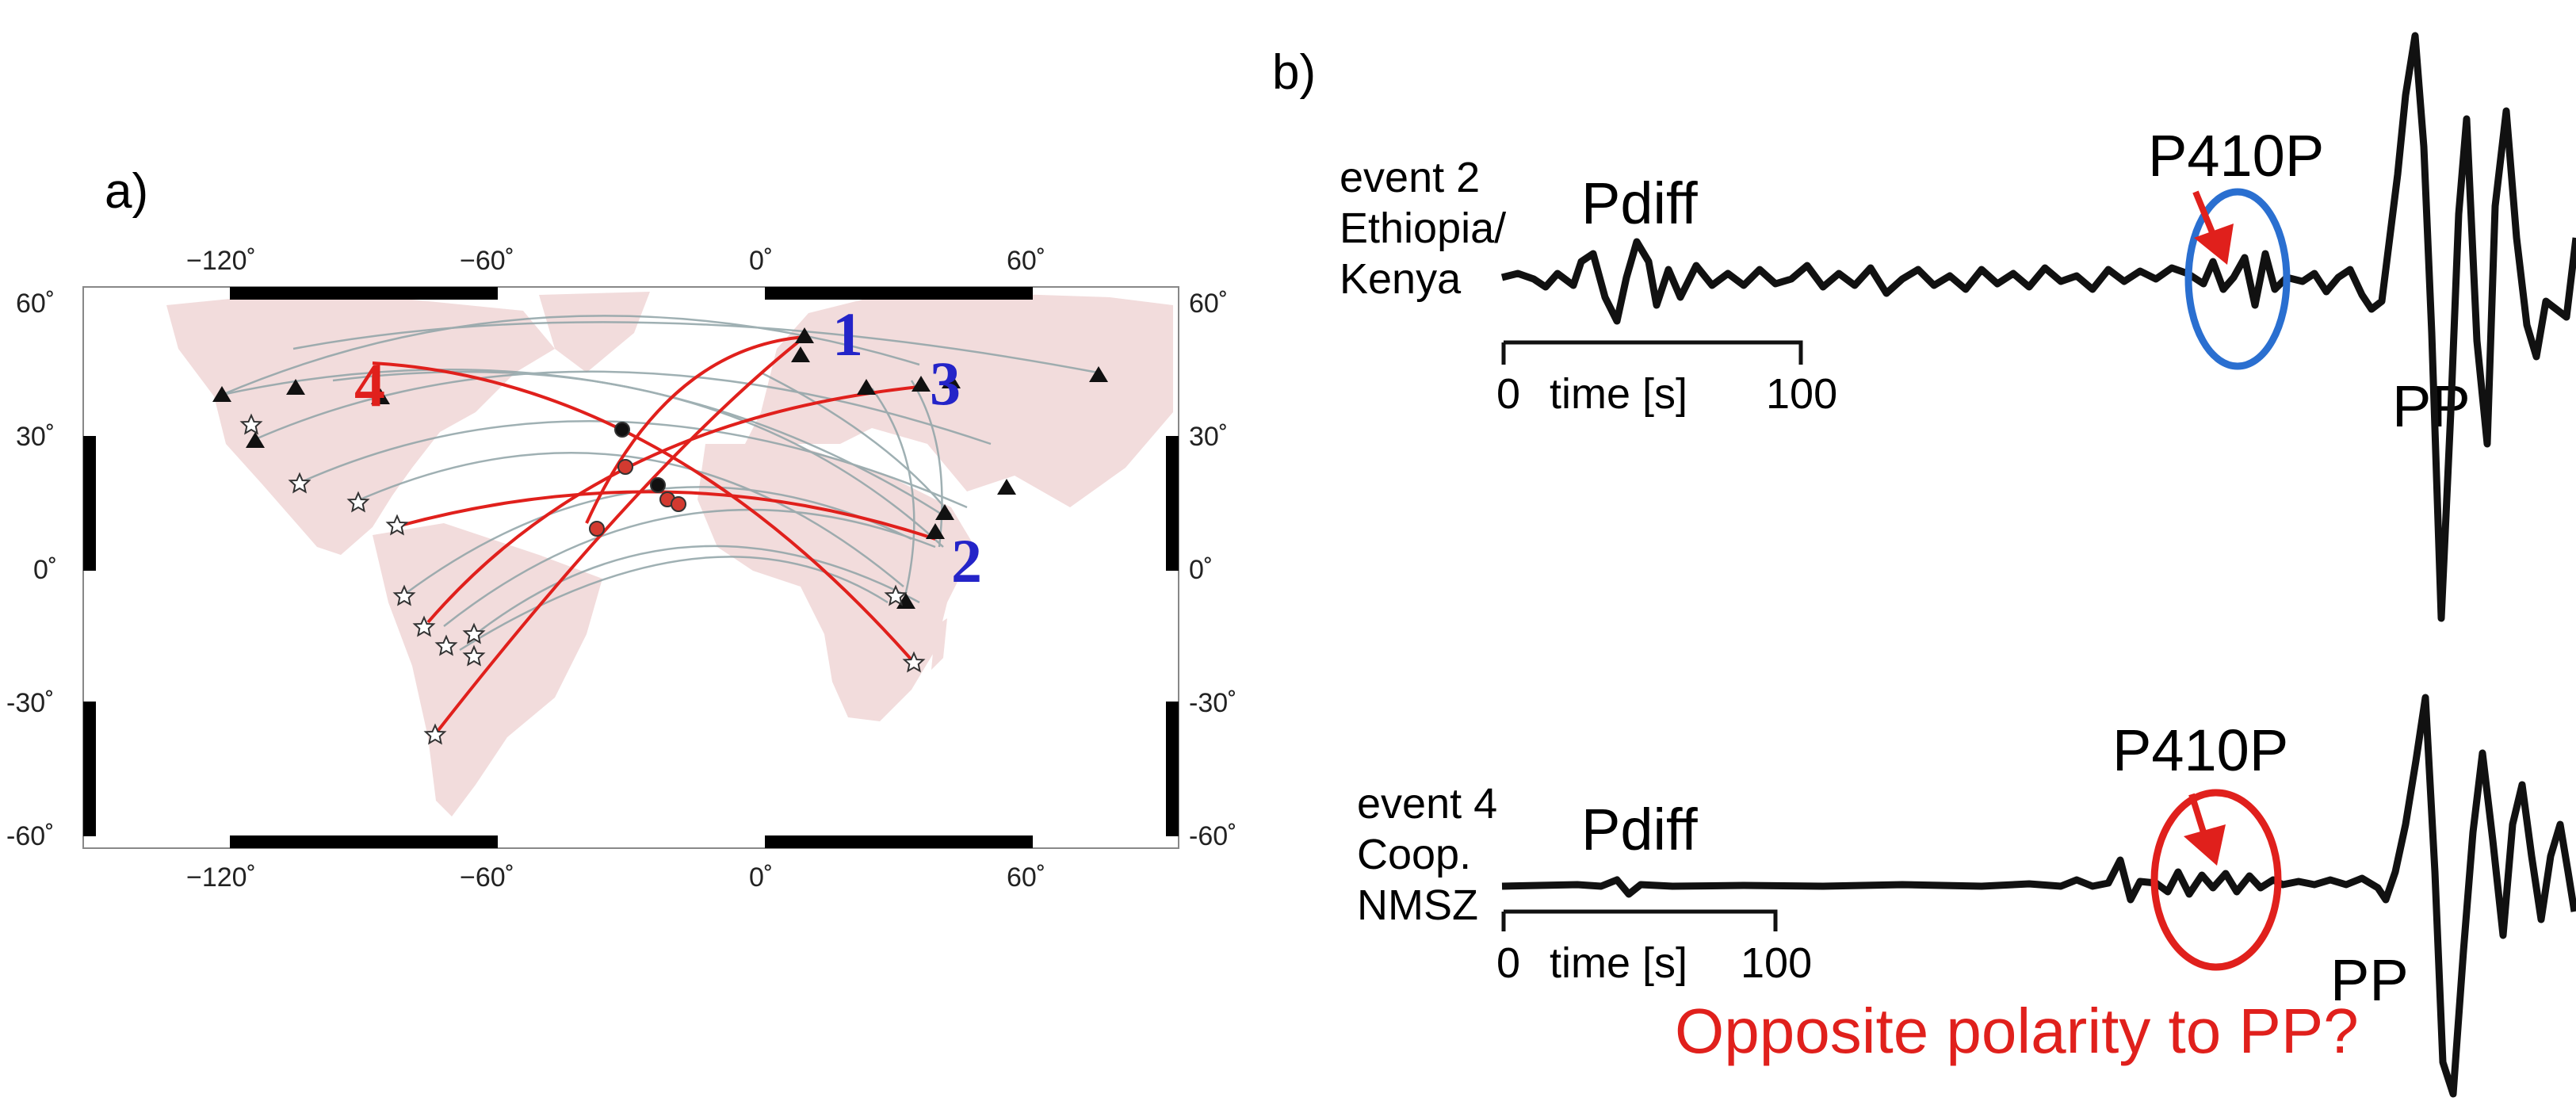 Image resolution: width=2576 pixels, height=1105 pixels. Describe the element at coordinates (2214, 244) in the screenshot. I see `trace-1-arrow-head` at that location.